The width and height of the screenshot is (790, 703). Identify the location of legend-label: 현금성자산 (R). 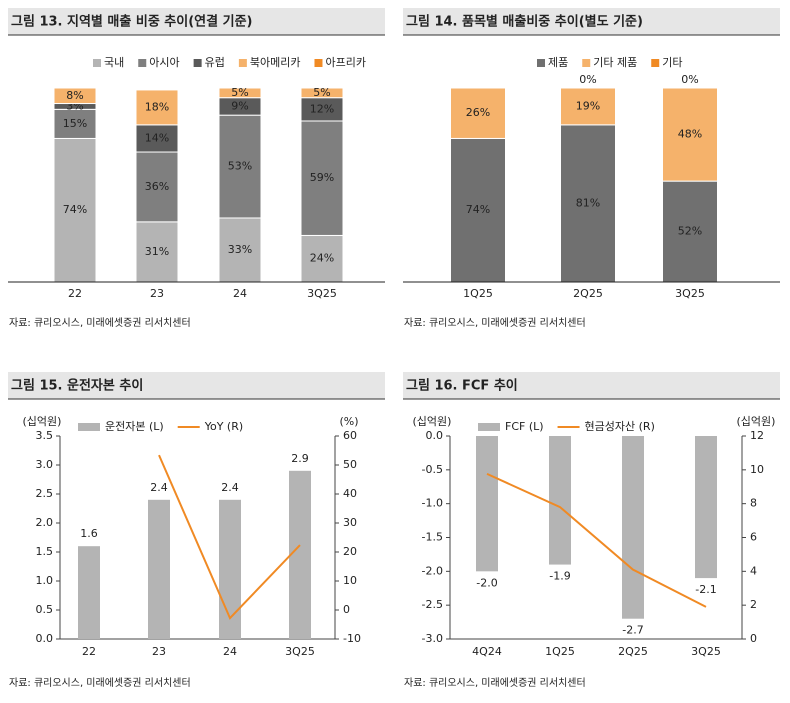
(620, 426).